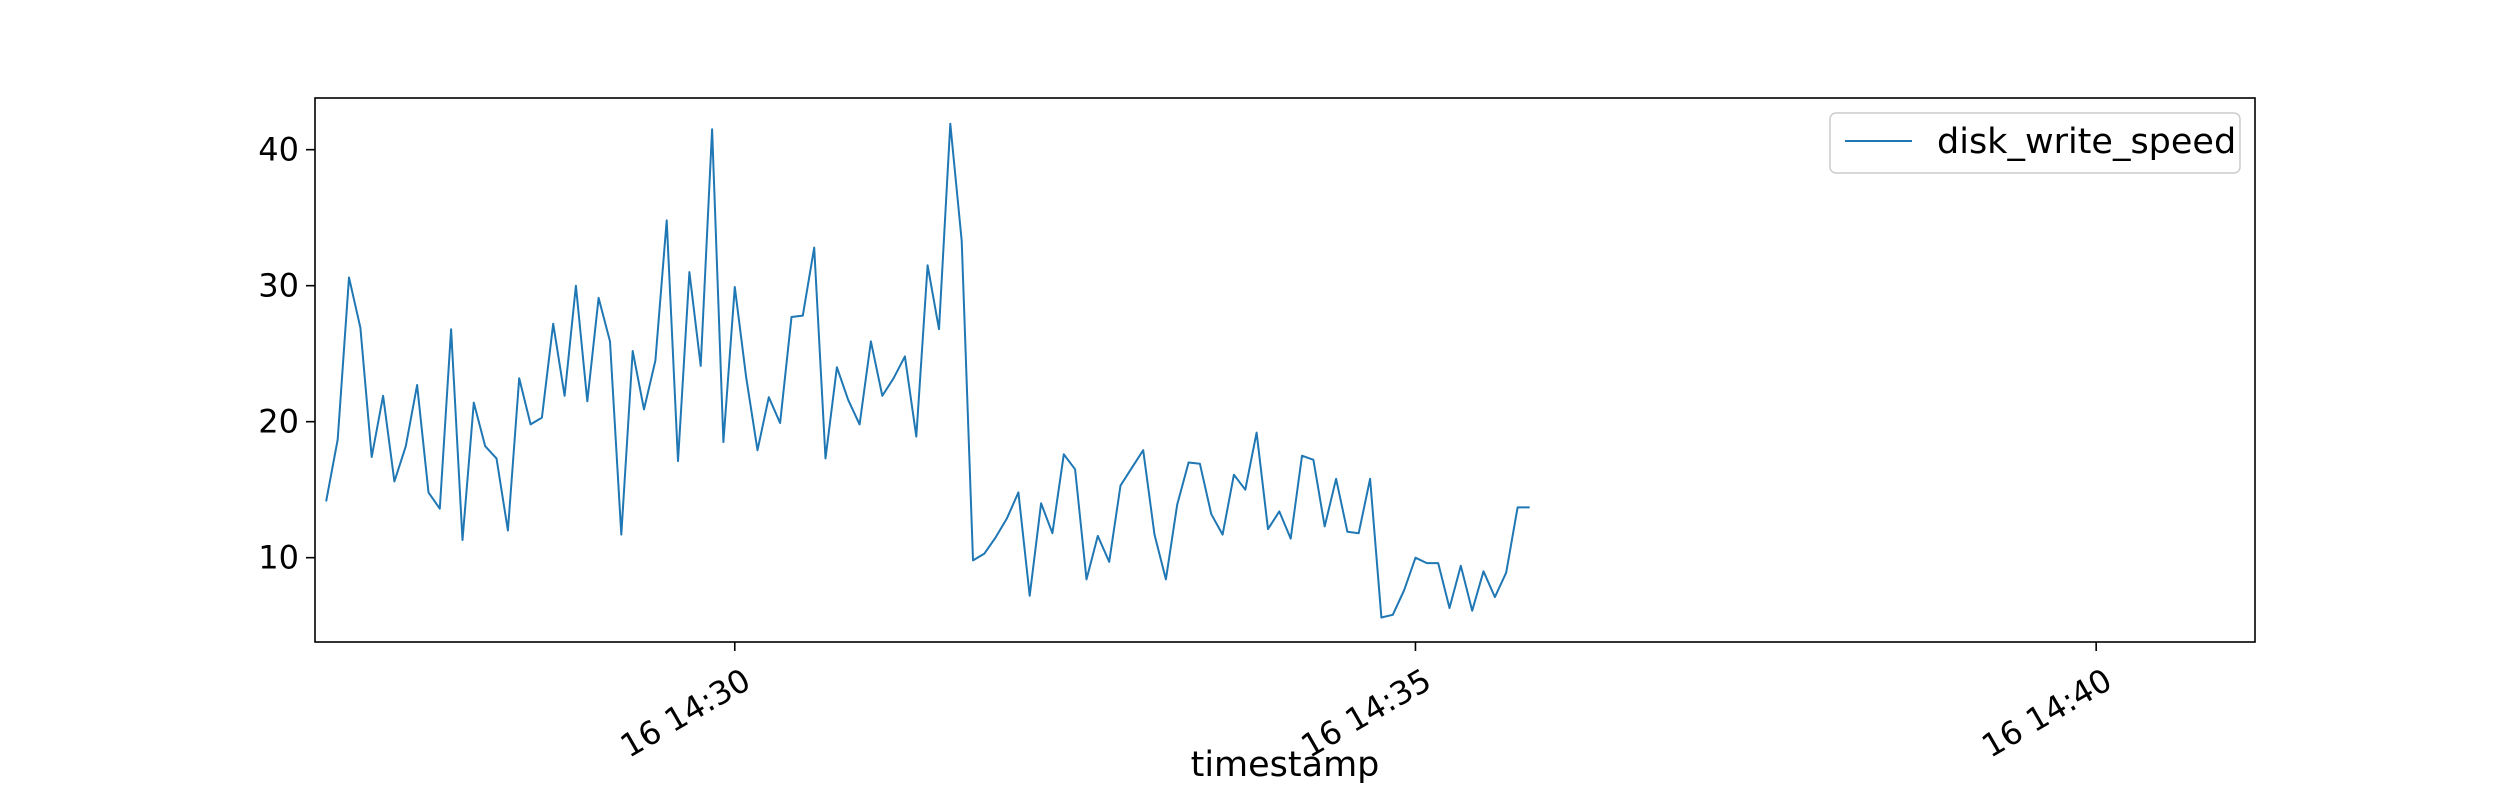 This screenshot has height=800, width=2500. What do you see at coordinates (278, 286) in the screenshot?
I see `y-tick-label: 30` at bounding box center [278, 286].